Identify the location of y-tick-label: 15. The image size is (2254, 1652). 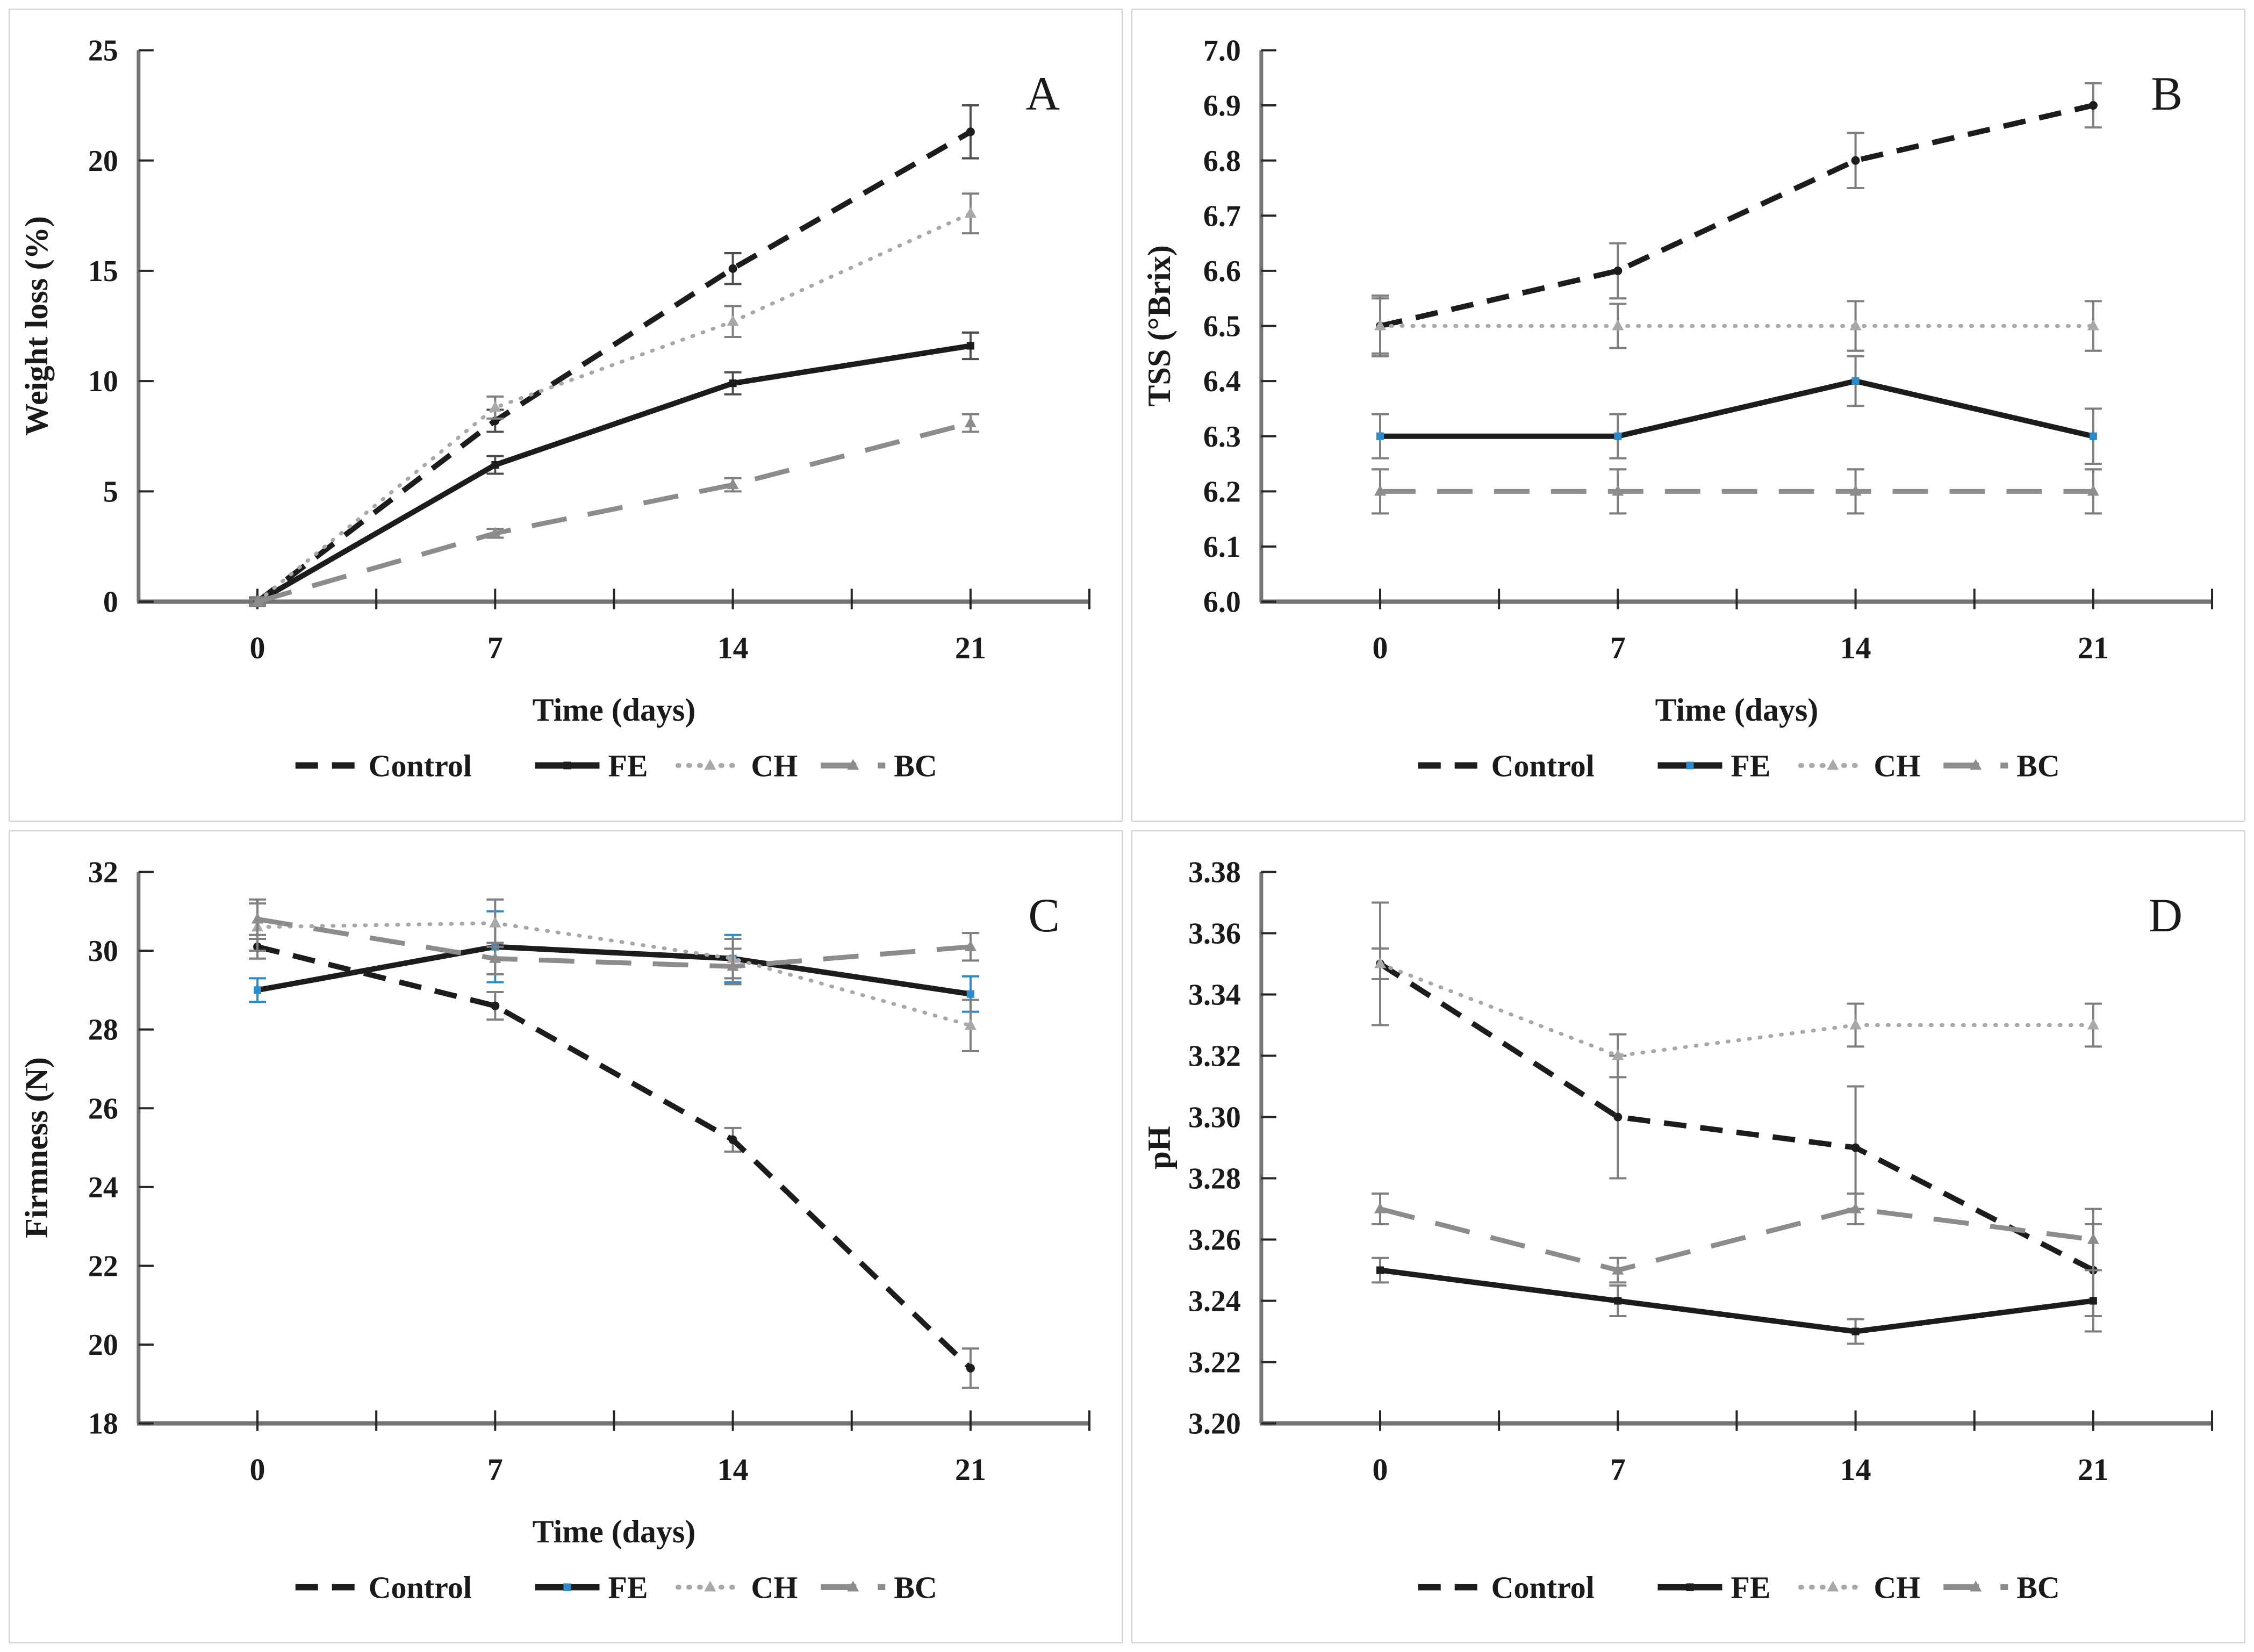
(103, 271).